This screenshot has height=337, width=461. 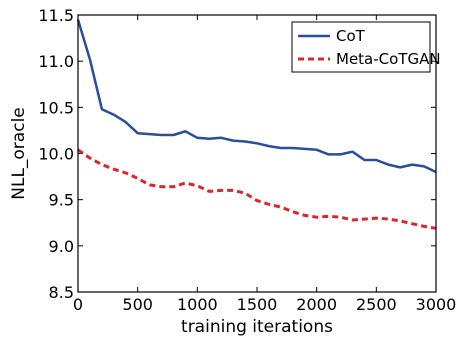 What do you see at coordinates (56, 15) in the screenshot?
I see `y-tick-label: 11.5` at bounding box center [56, 15].